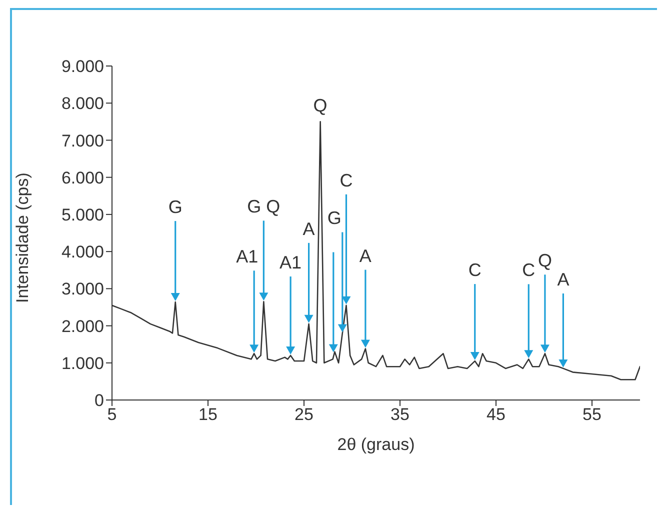 This screenshot has height=511, width=663. What do you see at coordinates (22, 237) in the screenshot?
I see `y-axis-title: Intensidade (cps)` at bounding box center [22, 237].